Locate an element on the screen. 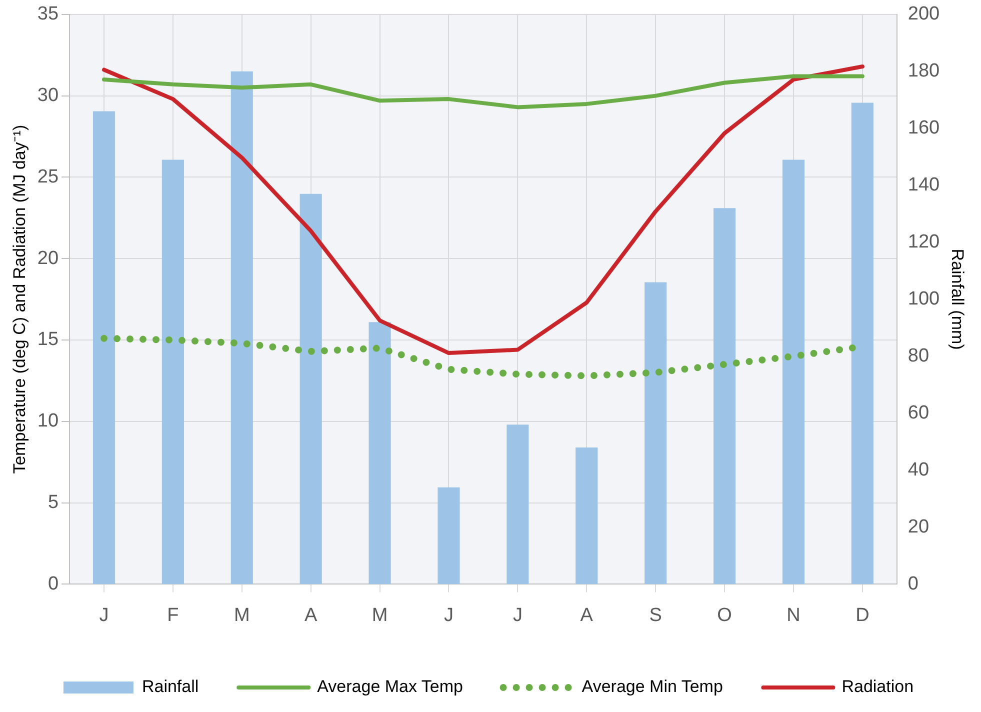 The width and height of the screenshot is (981, 712). y2-tick-label: 200 is located at coordinates (924, 14).